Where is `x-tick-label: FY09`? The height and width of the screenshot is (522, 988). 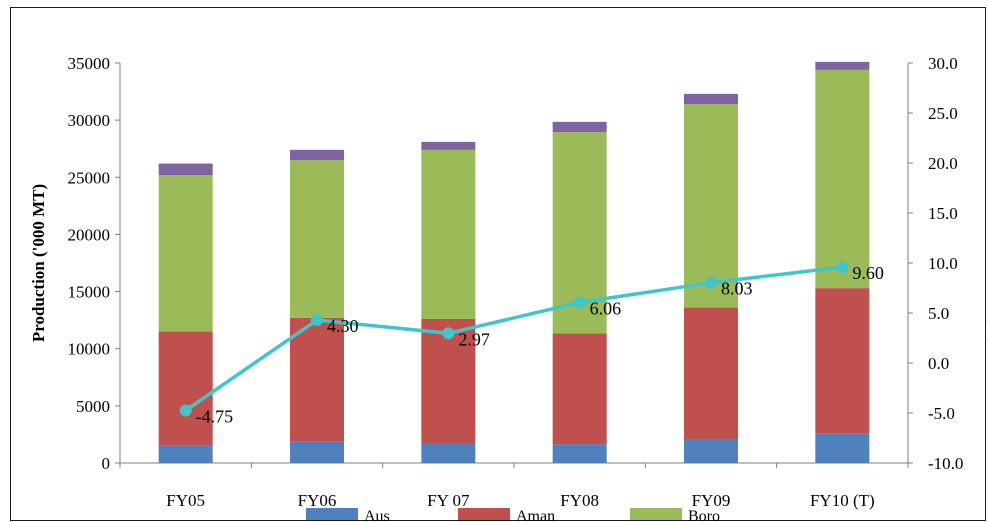
x-tick-label: FY09 is located at coordinates (711, 500).